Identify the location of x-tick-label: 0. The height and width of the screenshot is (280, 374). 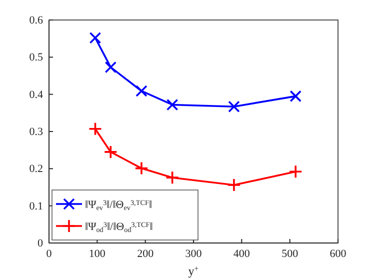
(49, 254).